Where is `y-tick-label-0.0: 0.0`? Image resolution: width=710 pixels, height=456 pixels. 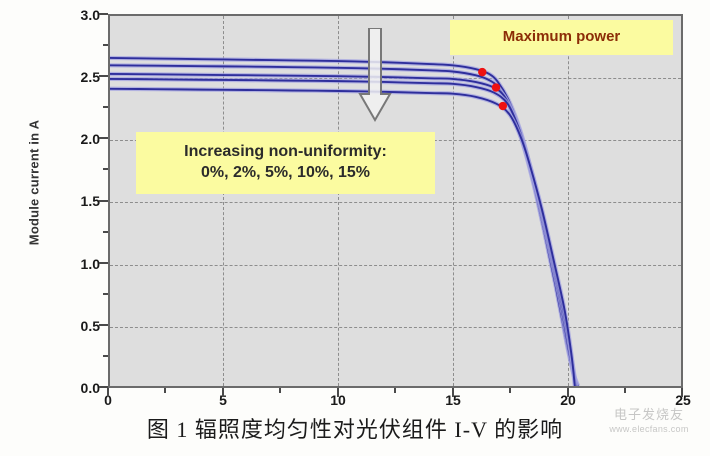 y-tick-label-0.0: 0.0 is located at coordinates (90, 388).